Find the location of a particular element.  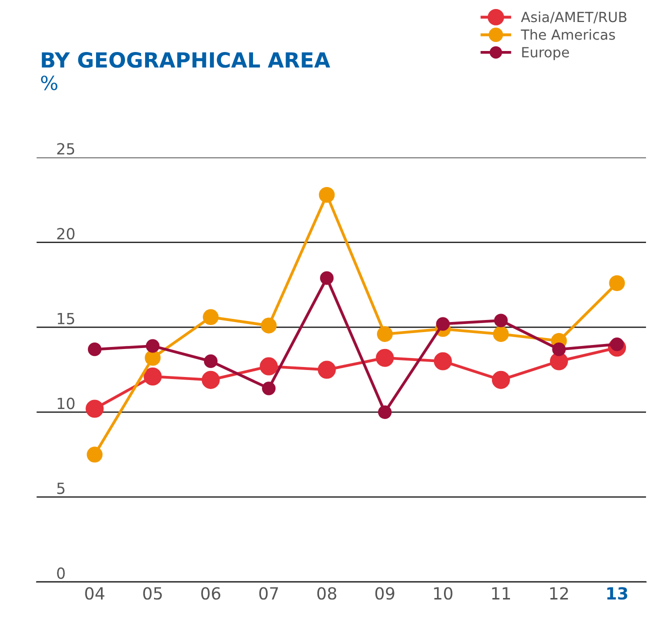

x-tick-label: 10 is located at coordinates (443, 593).